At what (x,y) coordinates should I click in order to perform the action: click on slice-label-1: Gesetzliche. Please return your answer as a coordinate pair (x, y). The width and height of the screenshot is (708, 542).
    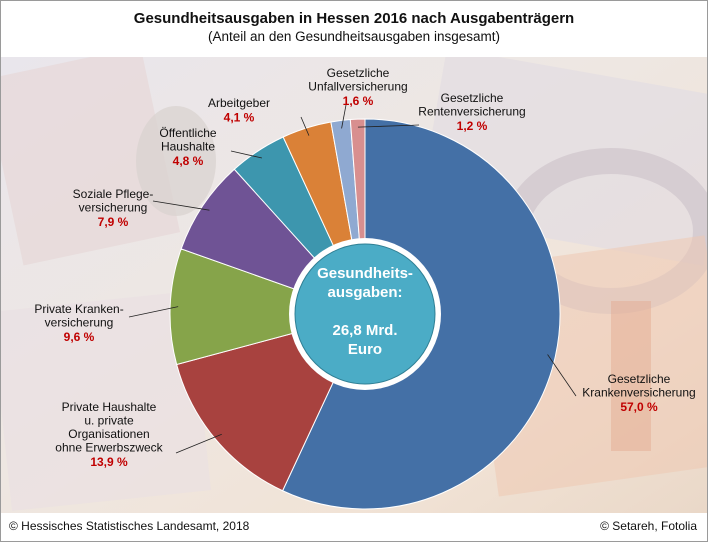
    Looking at the image, I should click on (639, 379).